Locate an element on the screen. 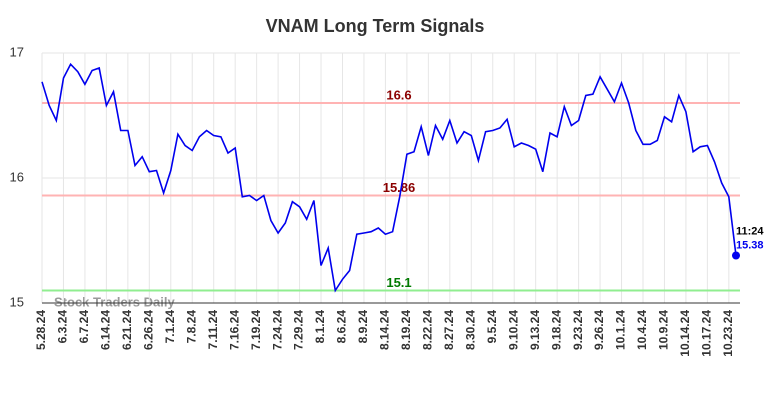  x-tick-label: 9.5.24 is located at coordinates (492, 327).